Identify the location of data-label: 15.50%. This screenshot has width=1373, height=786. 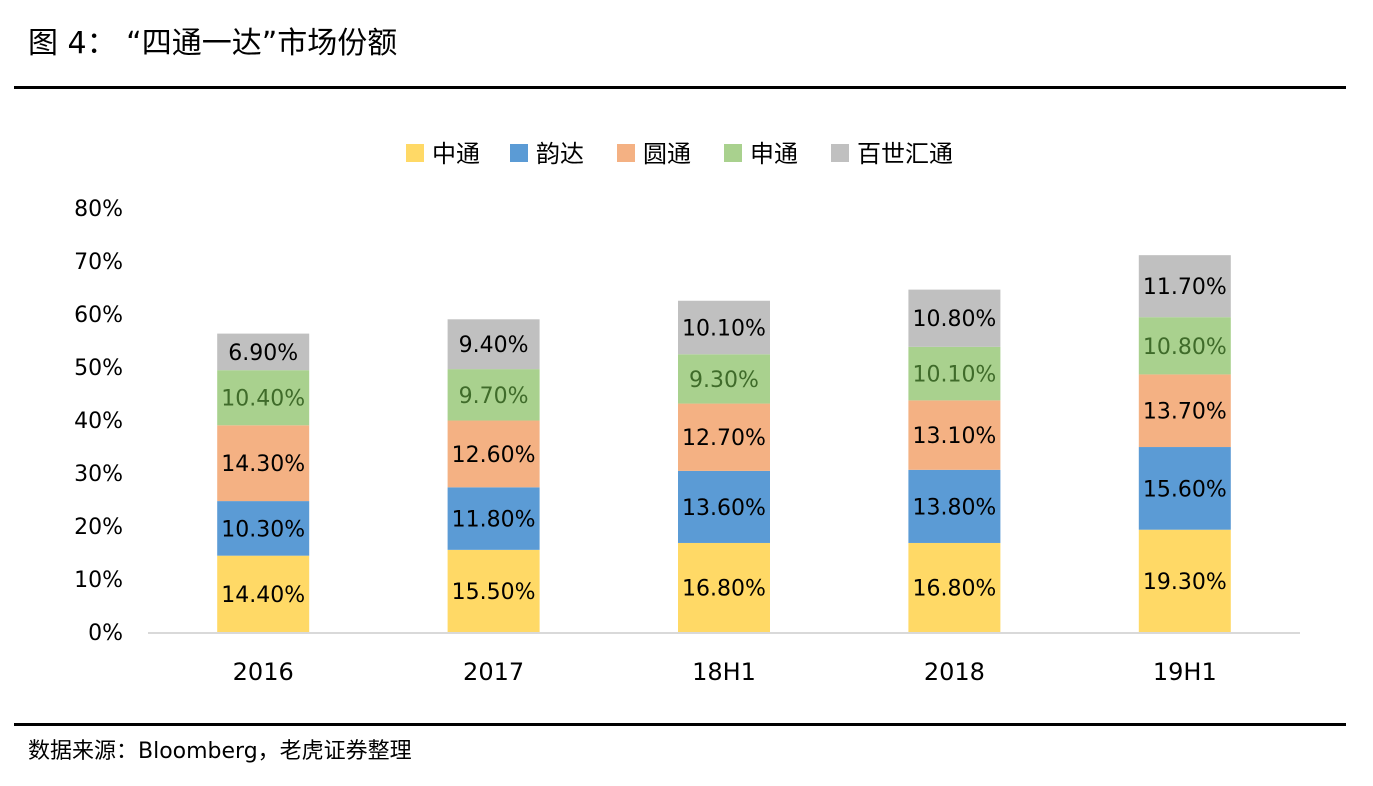
(494, 592).